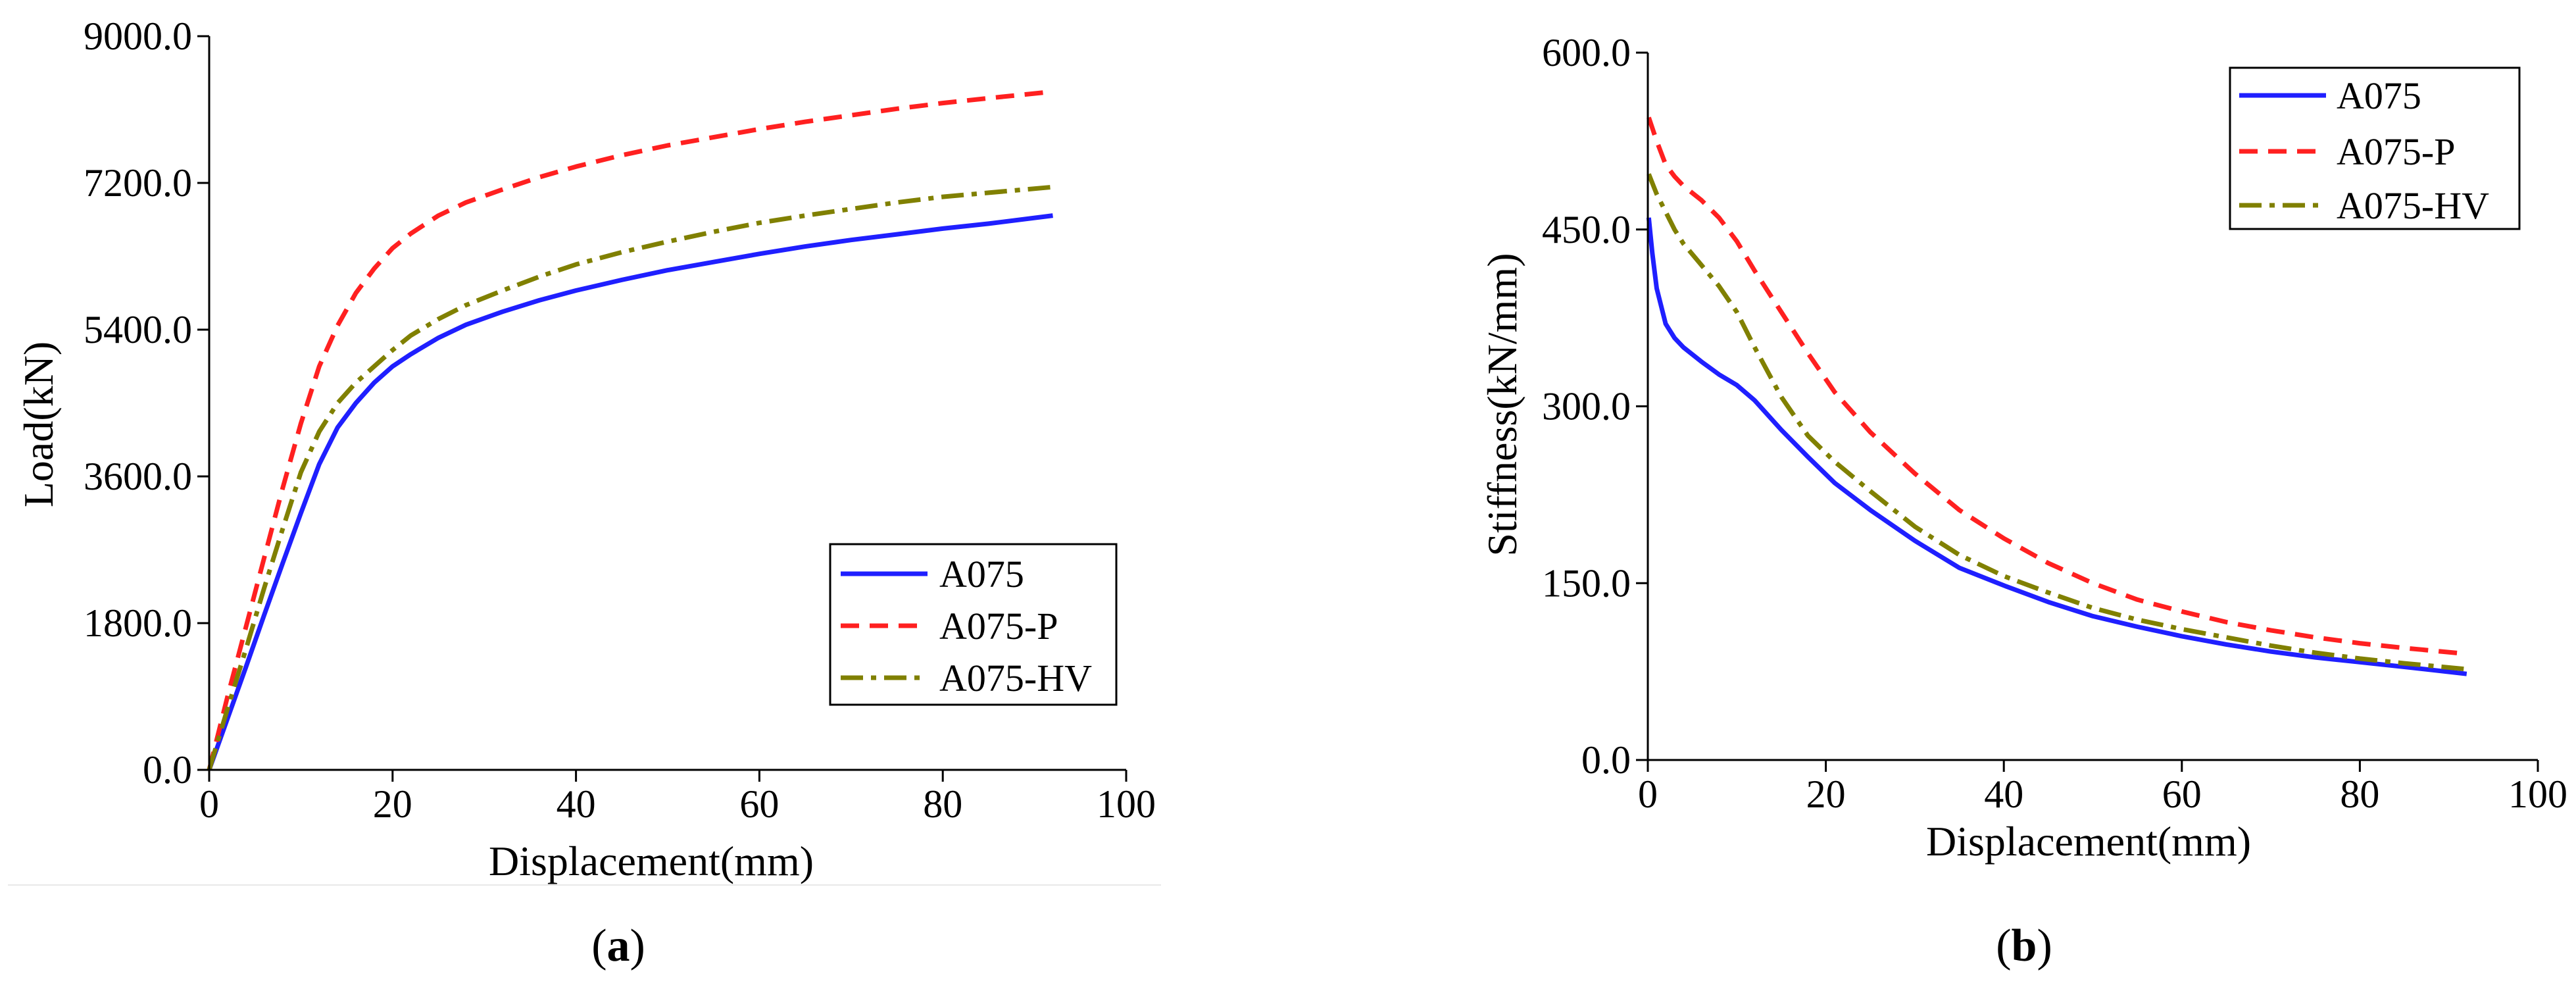 This screenshot has width=2576, height=987. Describe the element at coordinates (1126, 804) in the screenshot. I see `load-x-tick-label: 100` at that location.